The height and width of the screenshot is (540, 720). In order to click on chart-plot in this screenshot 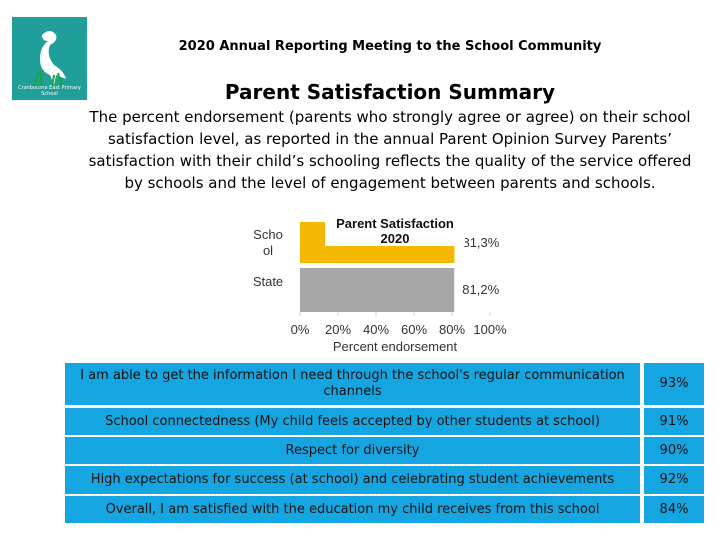, I will do `click(395, 269)`.